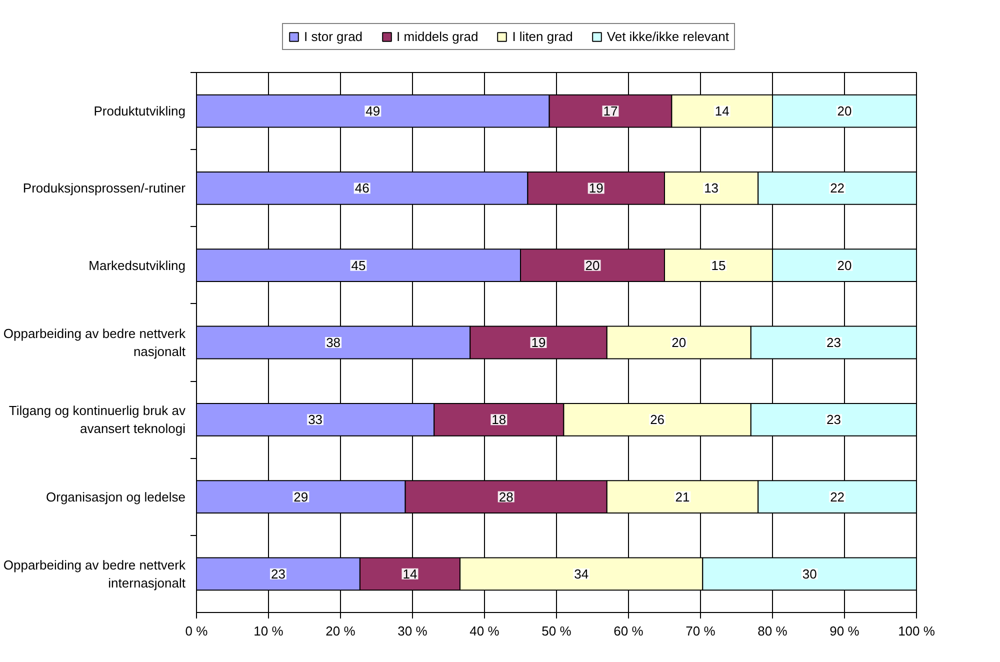 This screenshot has height=662, width=1000. What do you see at coordinates (809, 574) in the screenshot?
I see `data-label: 30` at bounding box center [809, 574].